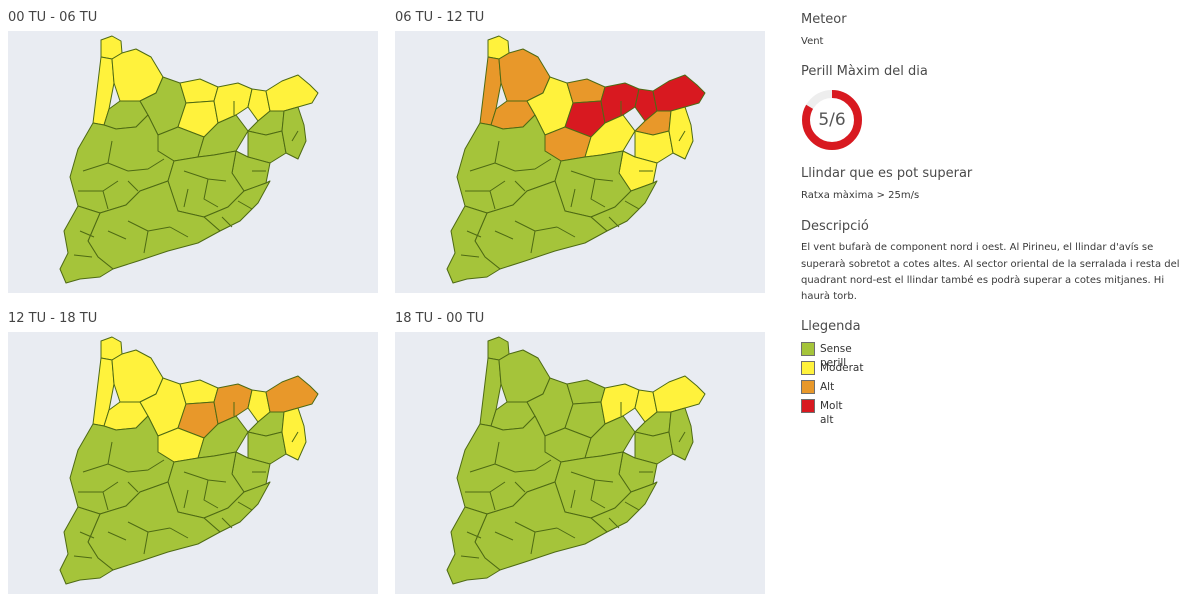 This screenshot has height=614, width=1198. What do you see at coordinates (53, 318) in the screenshot?
I see `map-panel-title: 12 TU - 18 TU` at bounding box center [53, 318].